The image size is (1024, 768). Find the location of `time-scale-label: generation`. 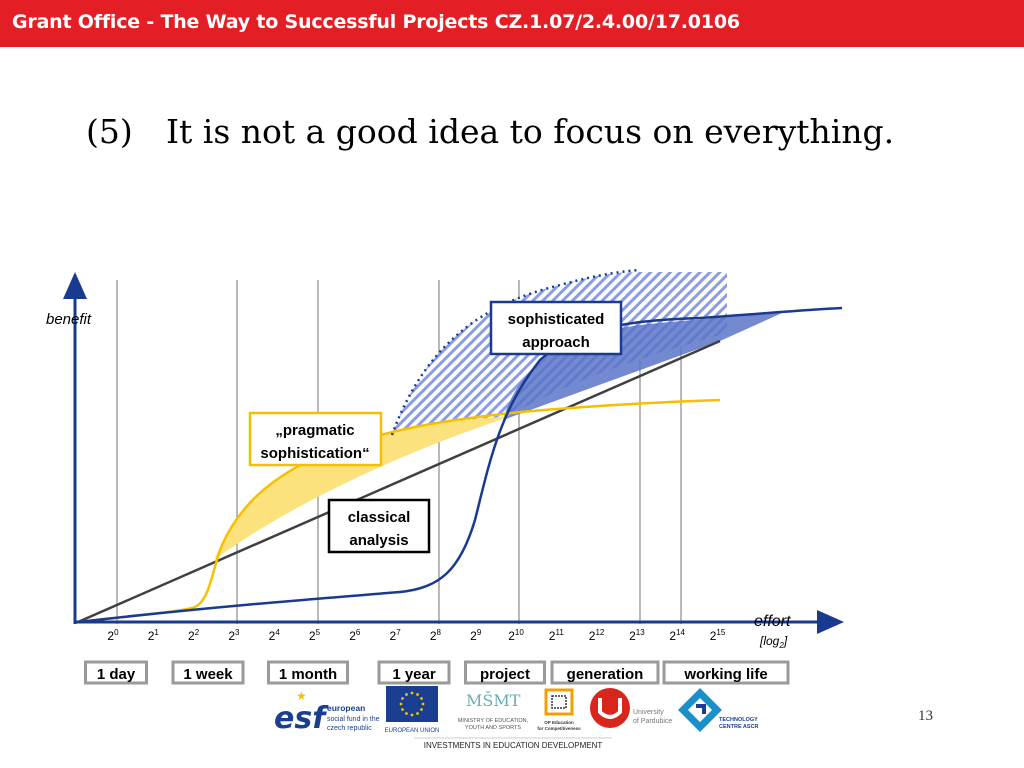

time-scale-label: generation is located at coordinates (605, 672).